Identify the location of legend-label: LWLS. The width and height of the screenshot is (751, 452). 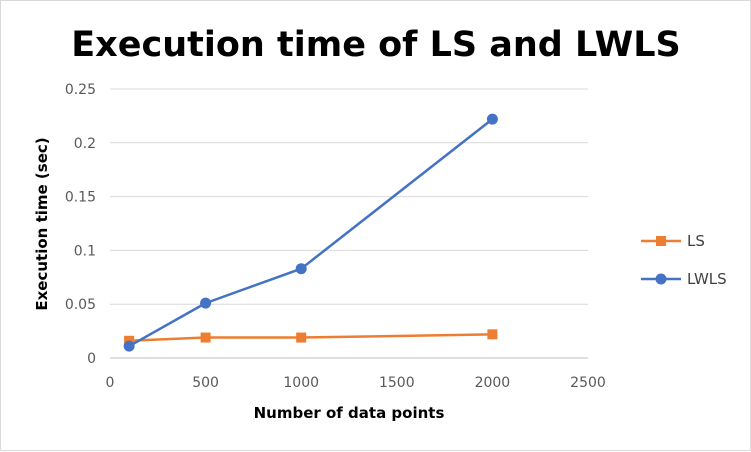
(707, 279).